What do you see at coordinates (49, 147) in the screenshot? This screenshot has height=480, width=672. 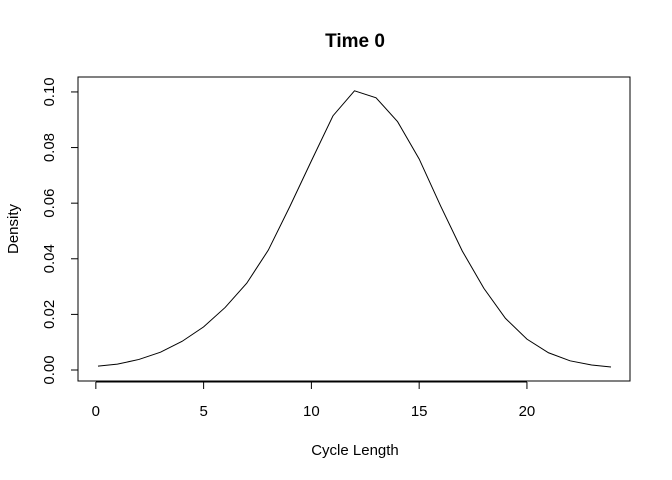 I see `y-tick-label: 0.08` at bounding box center [49, 147].